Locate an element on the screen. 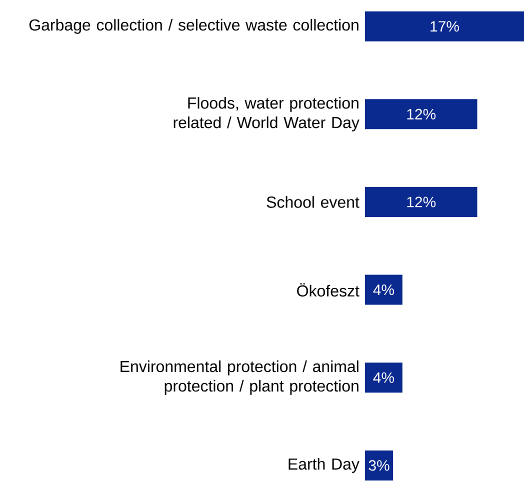  y-tick-label: Garbage collection / selective waste collection is located at coordinates (193, 26).